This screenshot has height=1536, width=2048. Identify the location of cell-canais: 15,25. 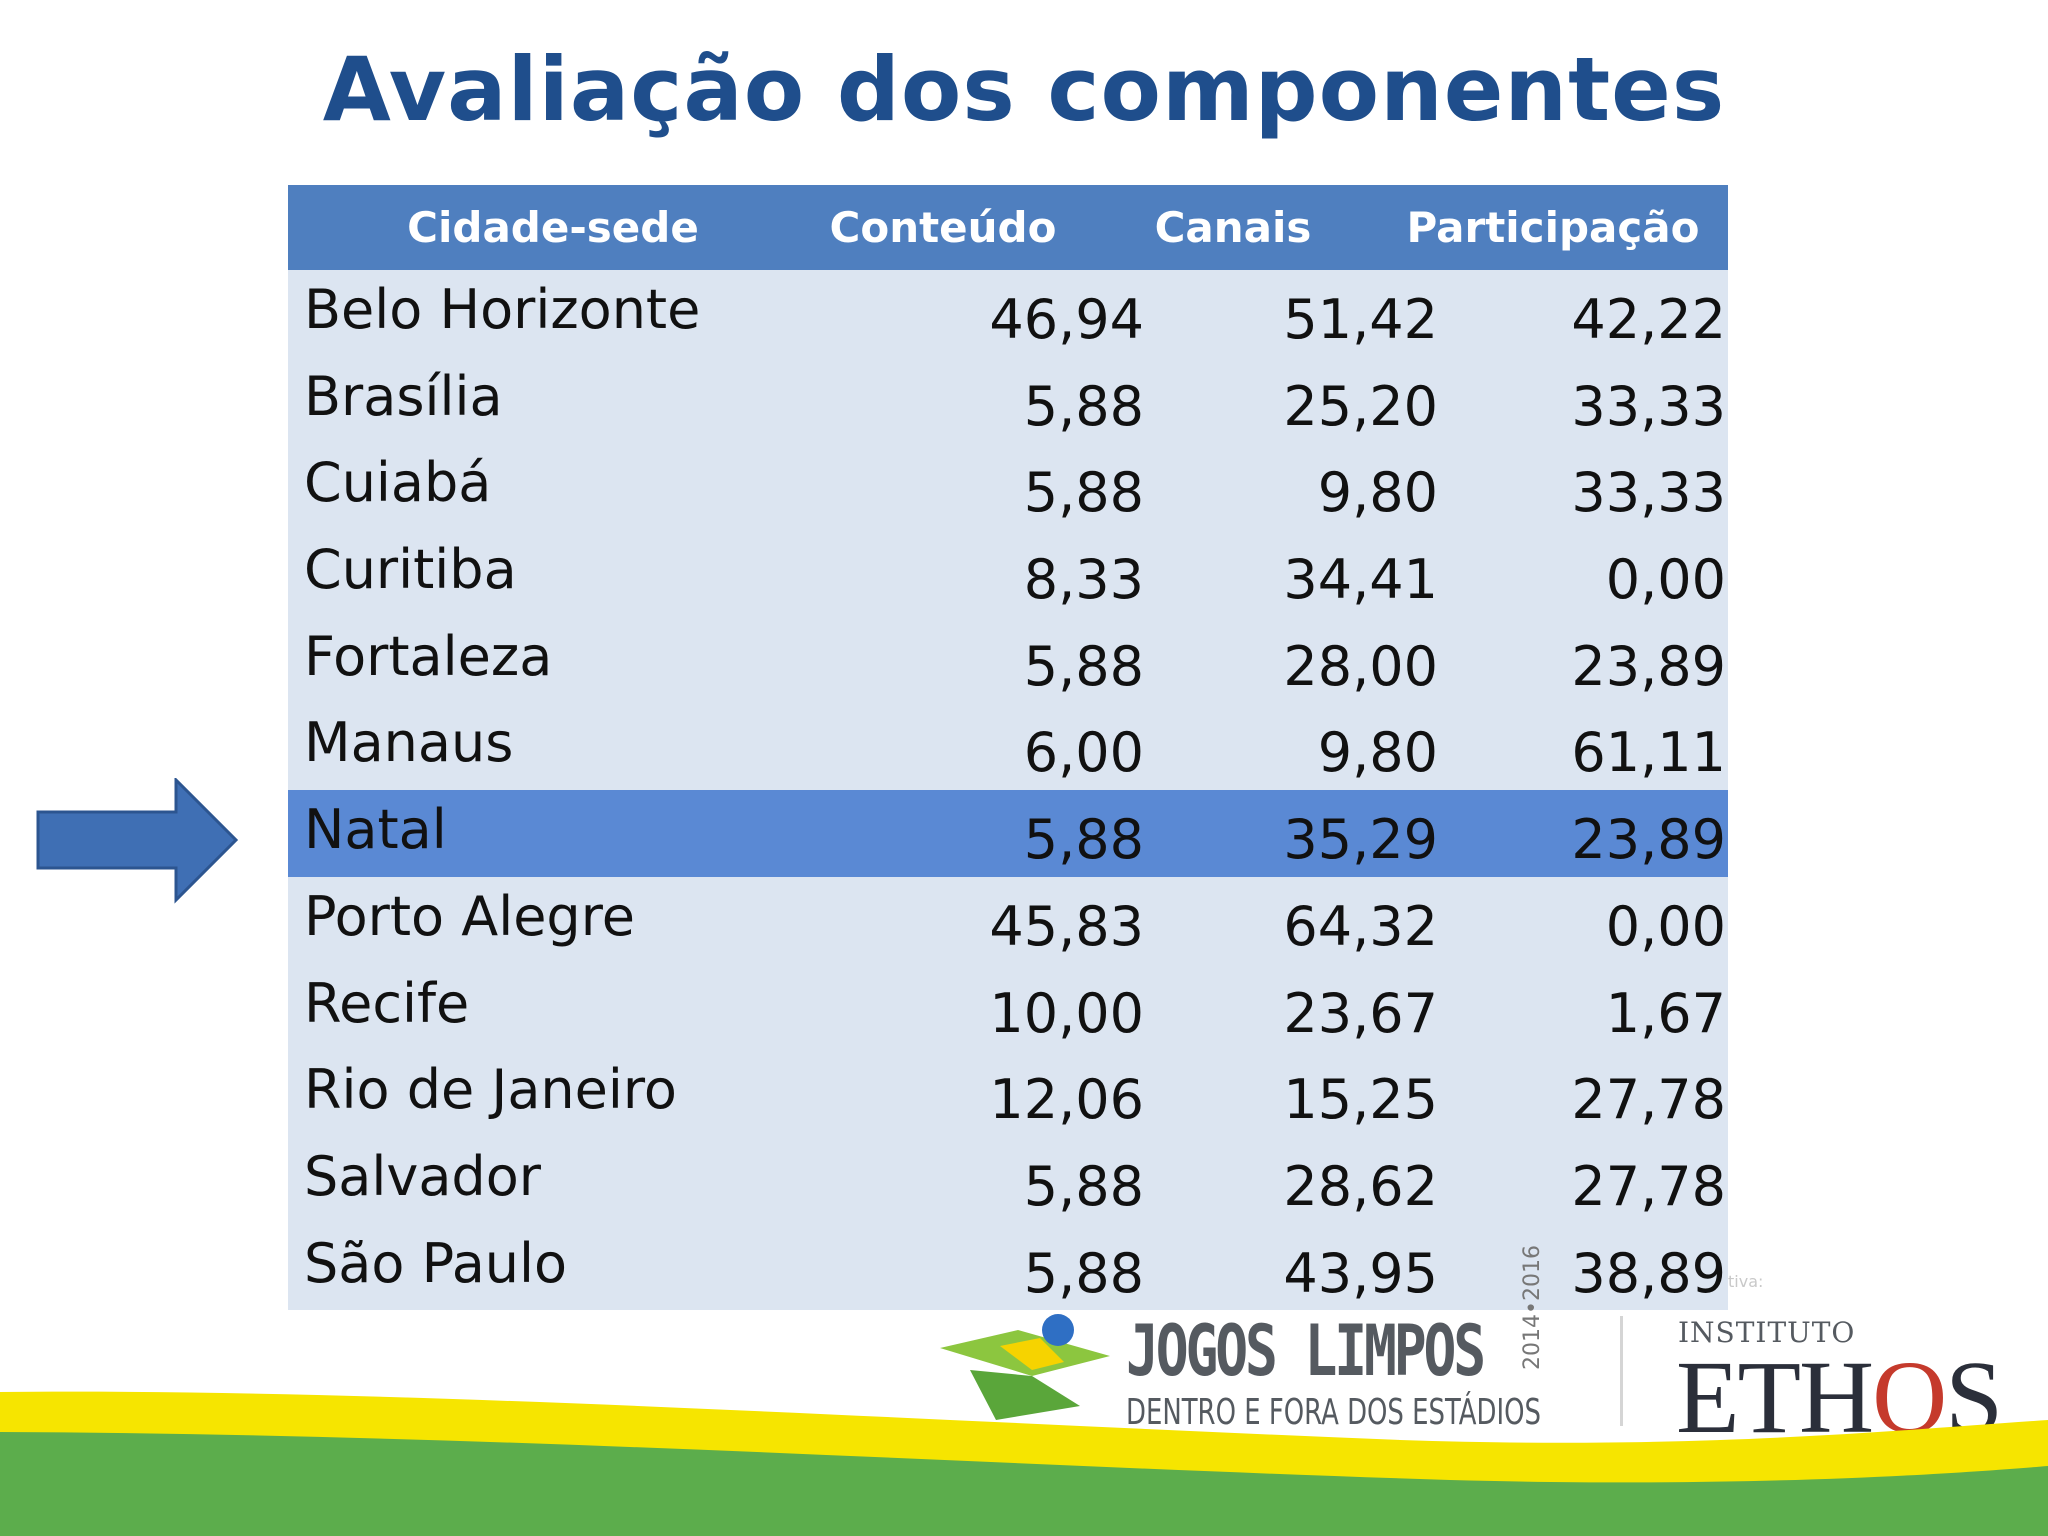
(1360, 1100).